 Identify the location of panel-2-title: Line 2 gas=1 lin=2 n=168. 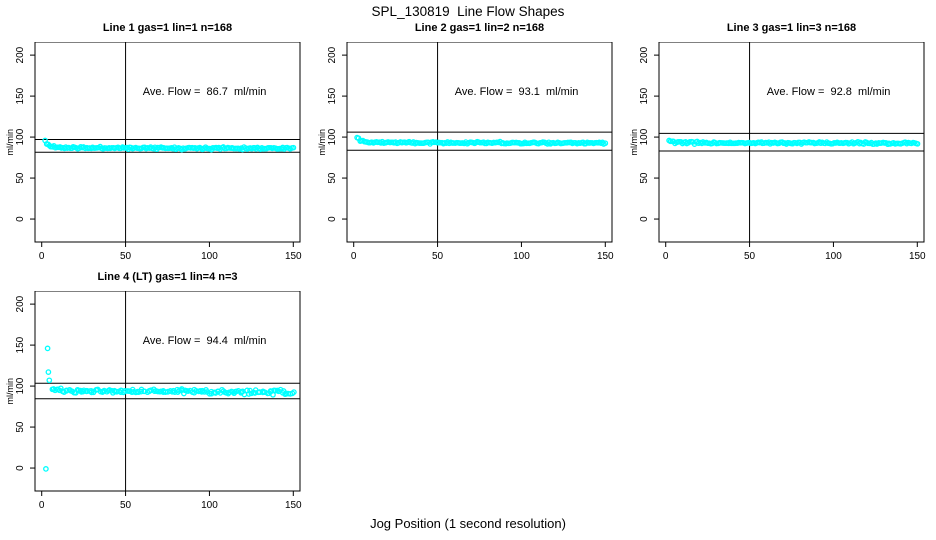
(479, 28).